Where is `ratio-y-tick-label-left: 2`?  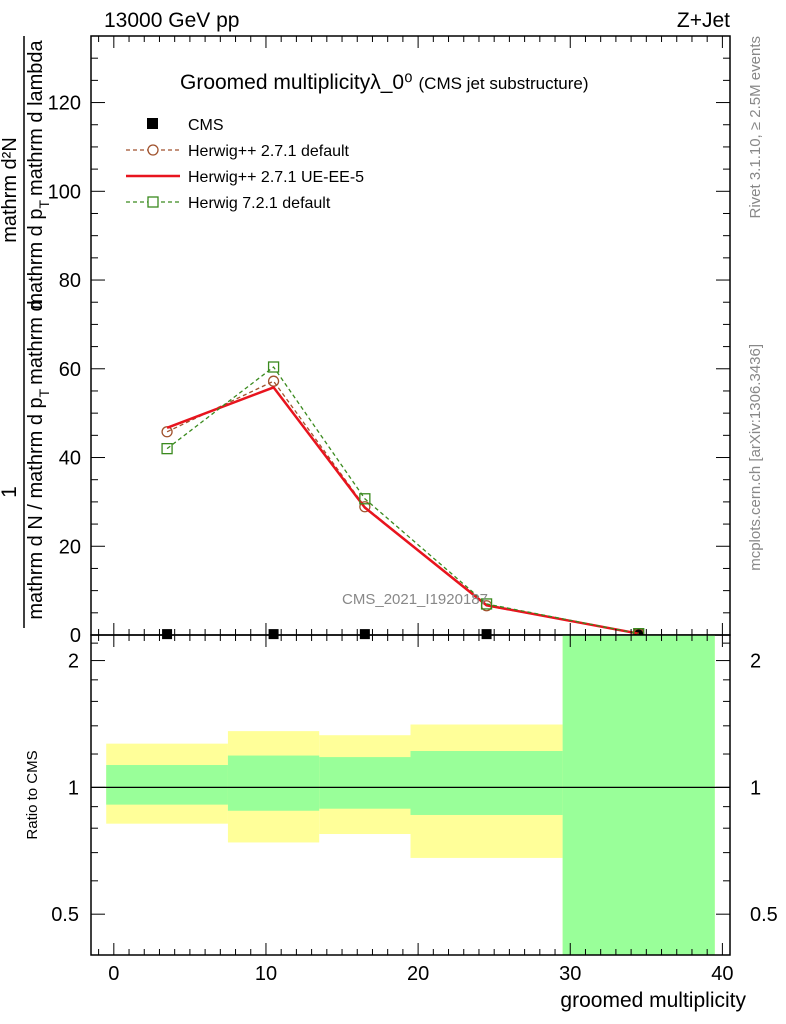 ratio-y-tick-label-left: 2 is located at coordinates (73, 662).